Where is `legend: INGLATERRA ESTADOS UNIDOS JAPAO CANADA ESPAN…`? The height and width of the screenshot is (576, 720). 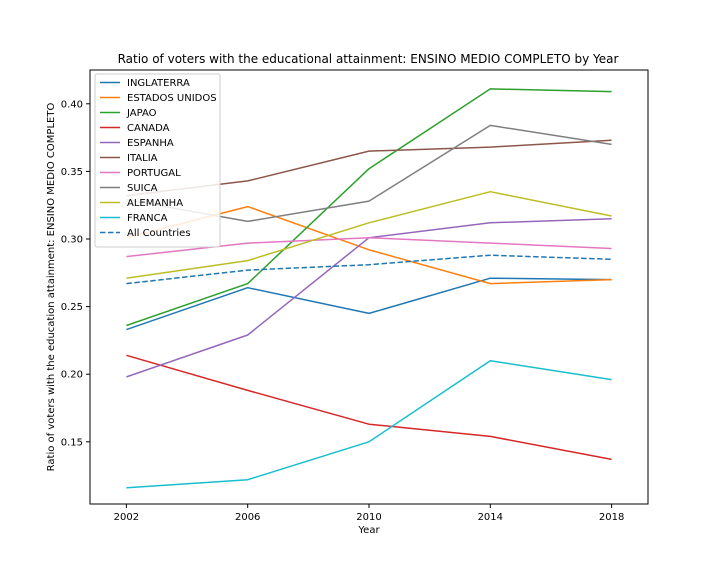 legend: INGLATERRA ESTADOS UNIDOS JAPAO CANADA ESPAN… is located at coordinates (157, 160).